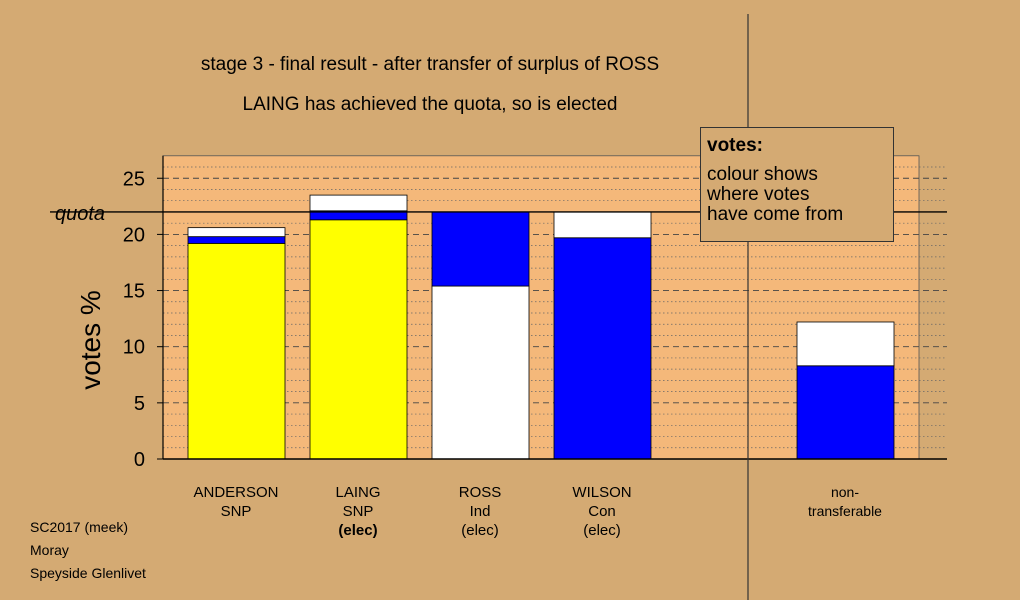 Image resolution: width=1020 pixels, height=600 pixels. I want to click on y-tick-label: 0, so click(139, 460).